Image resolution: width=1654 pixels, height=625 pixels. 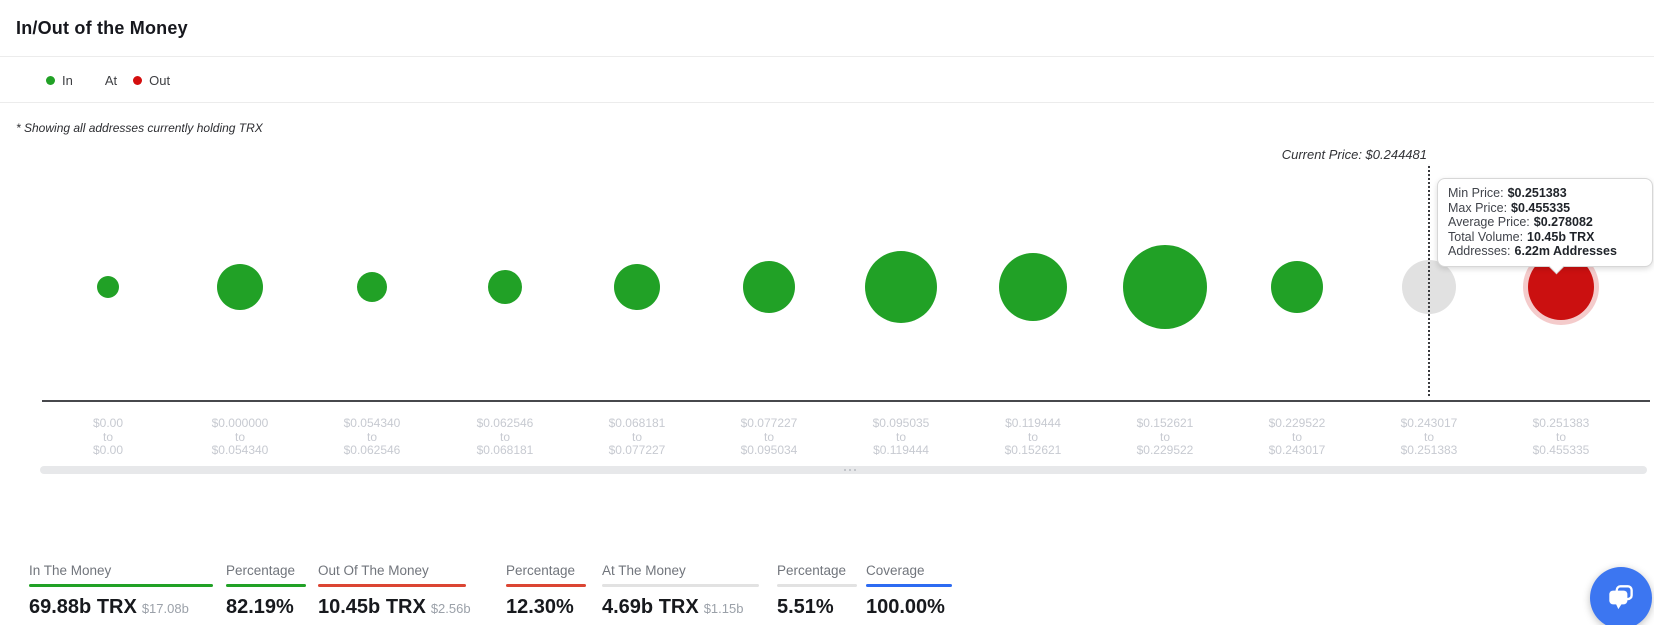 What do you see at coordinates (1429, 436) in the screenshot?
I see `x-axis-range-label: $0.243017 to $0.251383` at bounding box center [1429, 436].